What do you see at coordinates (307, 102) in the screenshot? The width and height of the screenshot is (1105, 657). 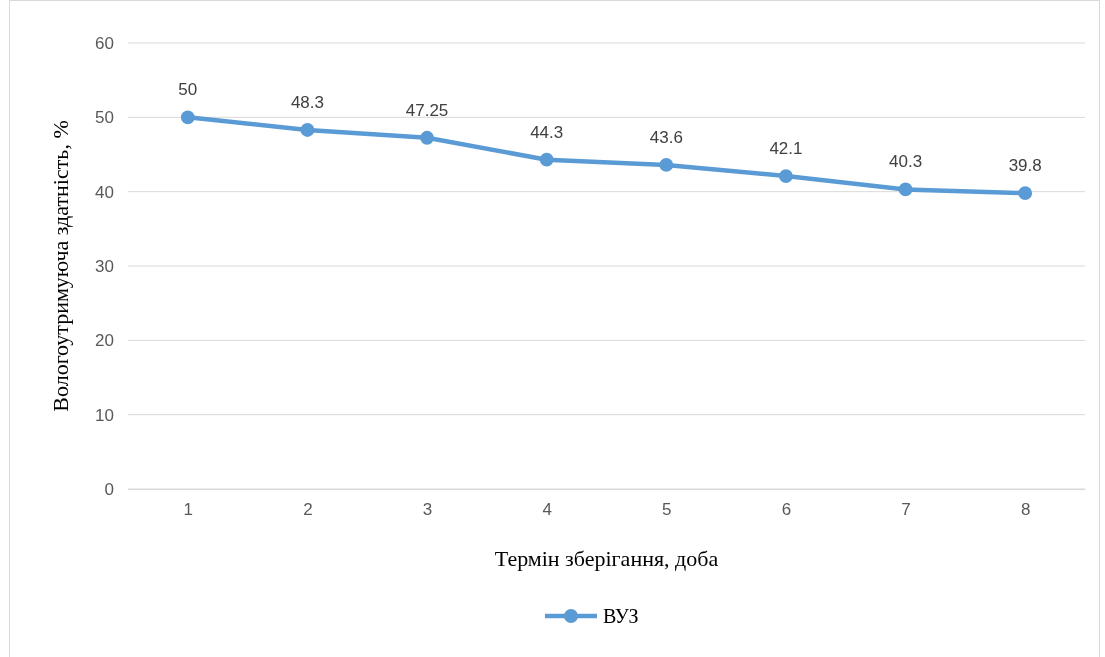 I see `data-label: 48.3` at bounding box center [307, 102].